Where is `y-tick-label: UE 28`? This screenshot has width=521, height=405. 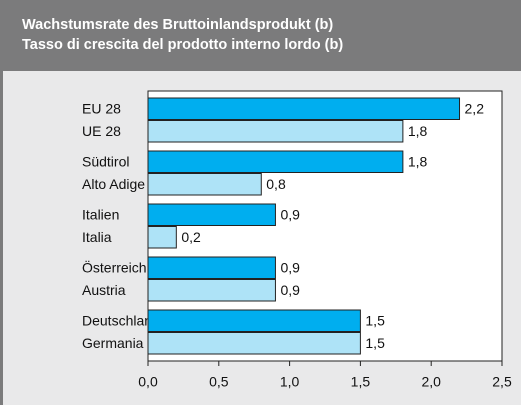 y-tick-label: UE 28 is located at coordinates (101, 131).